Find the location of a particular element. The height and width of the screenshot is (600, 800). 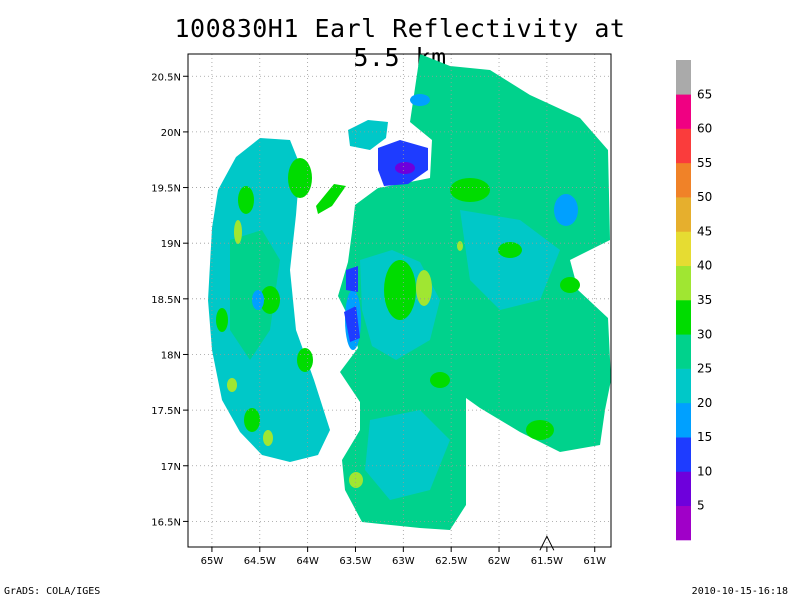

colorbar: 5 10 15 20 25 30 35 40 45 50 55 60 65 is located at coordinates (694, 300).